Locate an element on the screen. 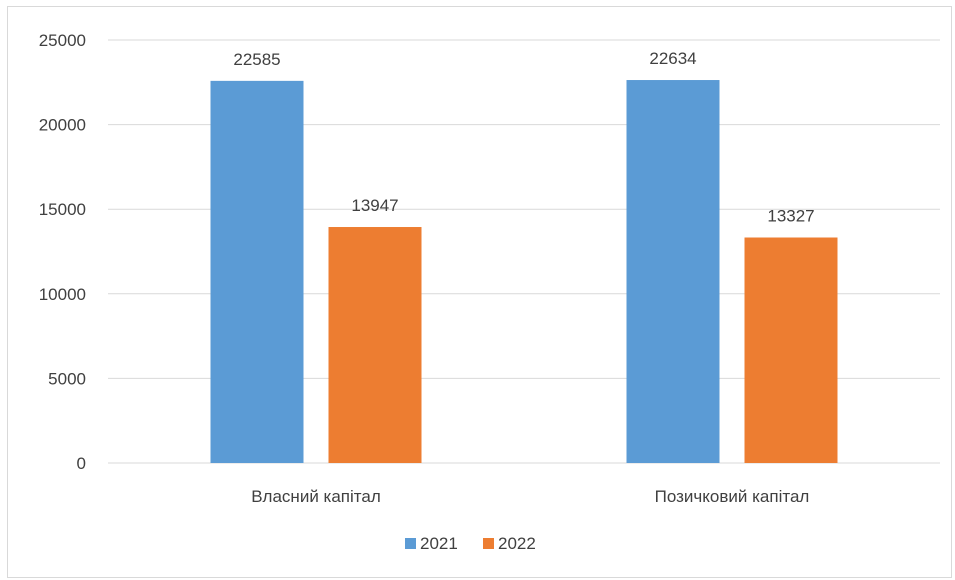  y-tick-label: 25000 is located at coordinates (62, 40).